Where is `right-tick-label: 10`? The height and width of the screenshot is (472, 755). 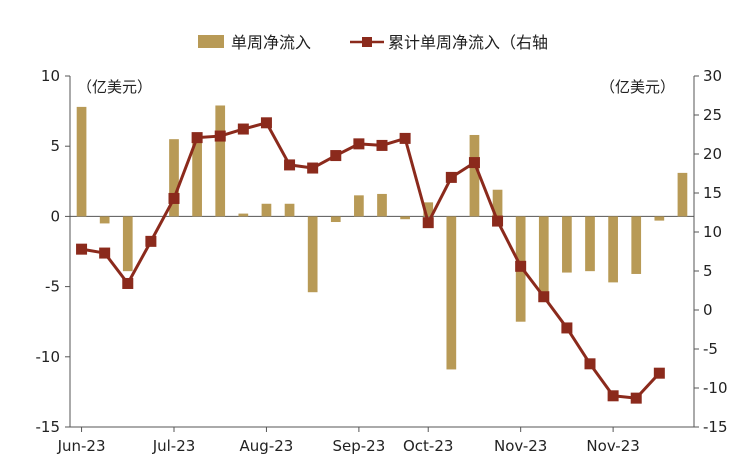
right-tick-label: 10 is located at coordinates (712, 232).